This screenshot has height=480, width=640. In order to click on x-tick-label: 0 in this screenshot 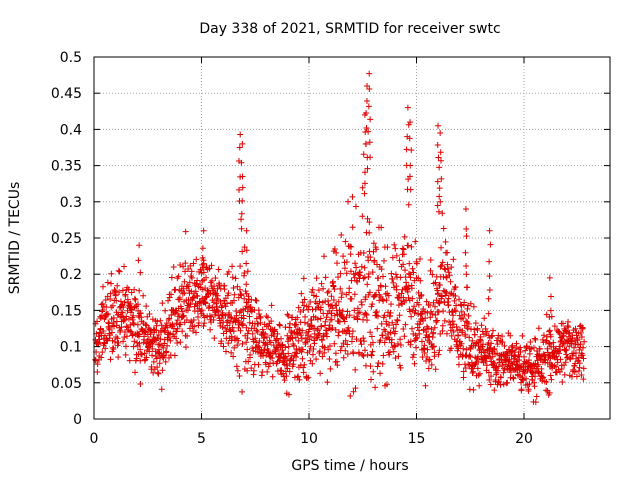, I will do `click(94, 439)`.